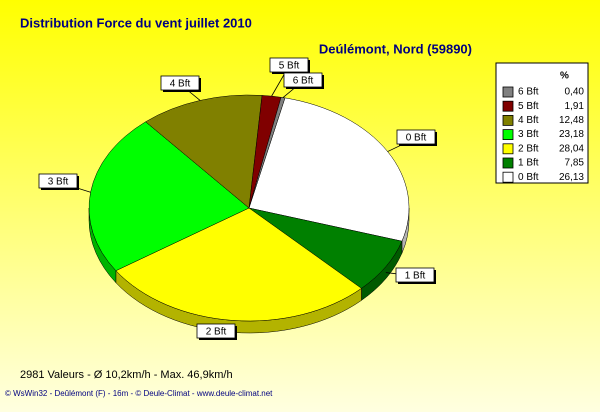  Describe the element at coordinates (571, 148) in the screenshot. I see `legend-value: 28,04` at that location.